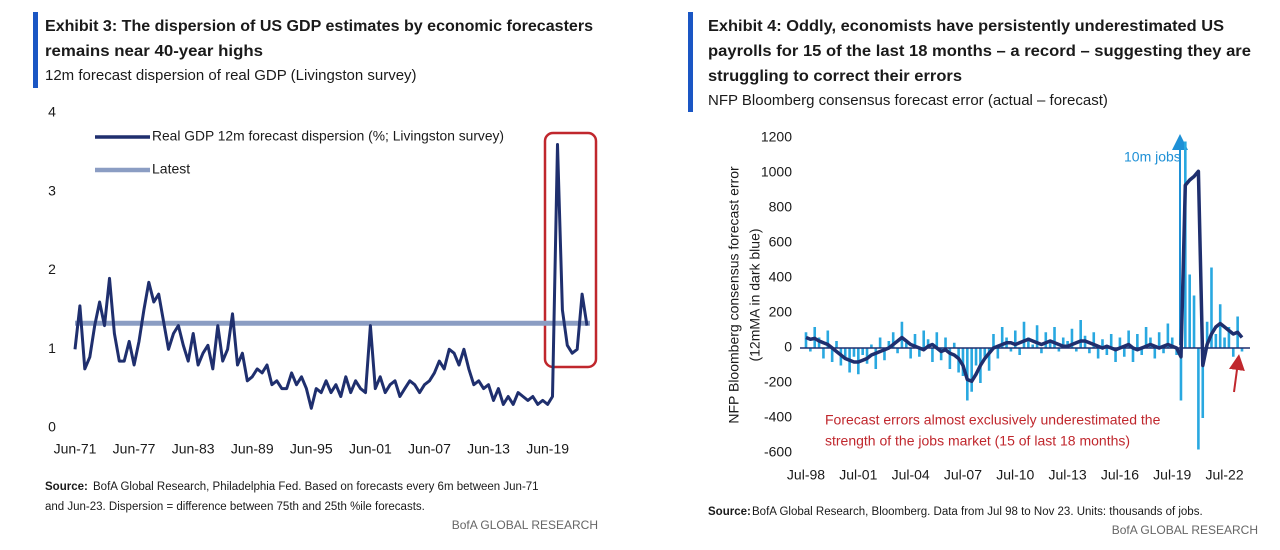  I want to click on y-tick-label: -600, so click(778, 452).